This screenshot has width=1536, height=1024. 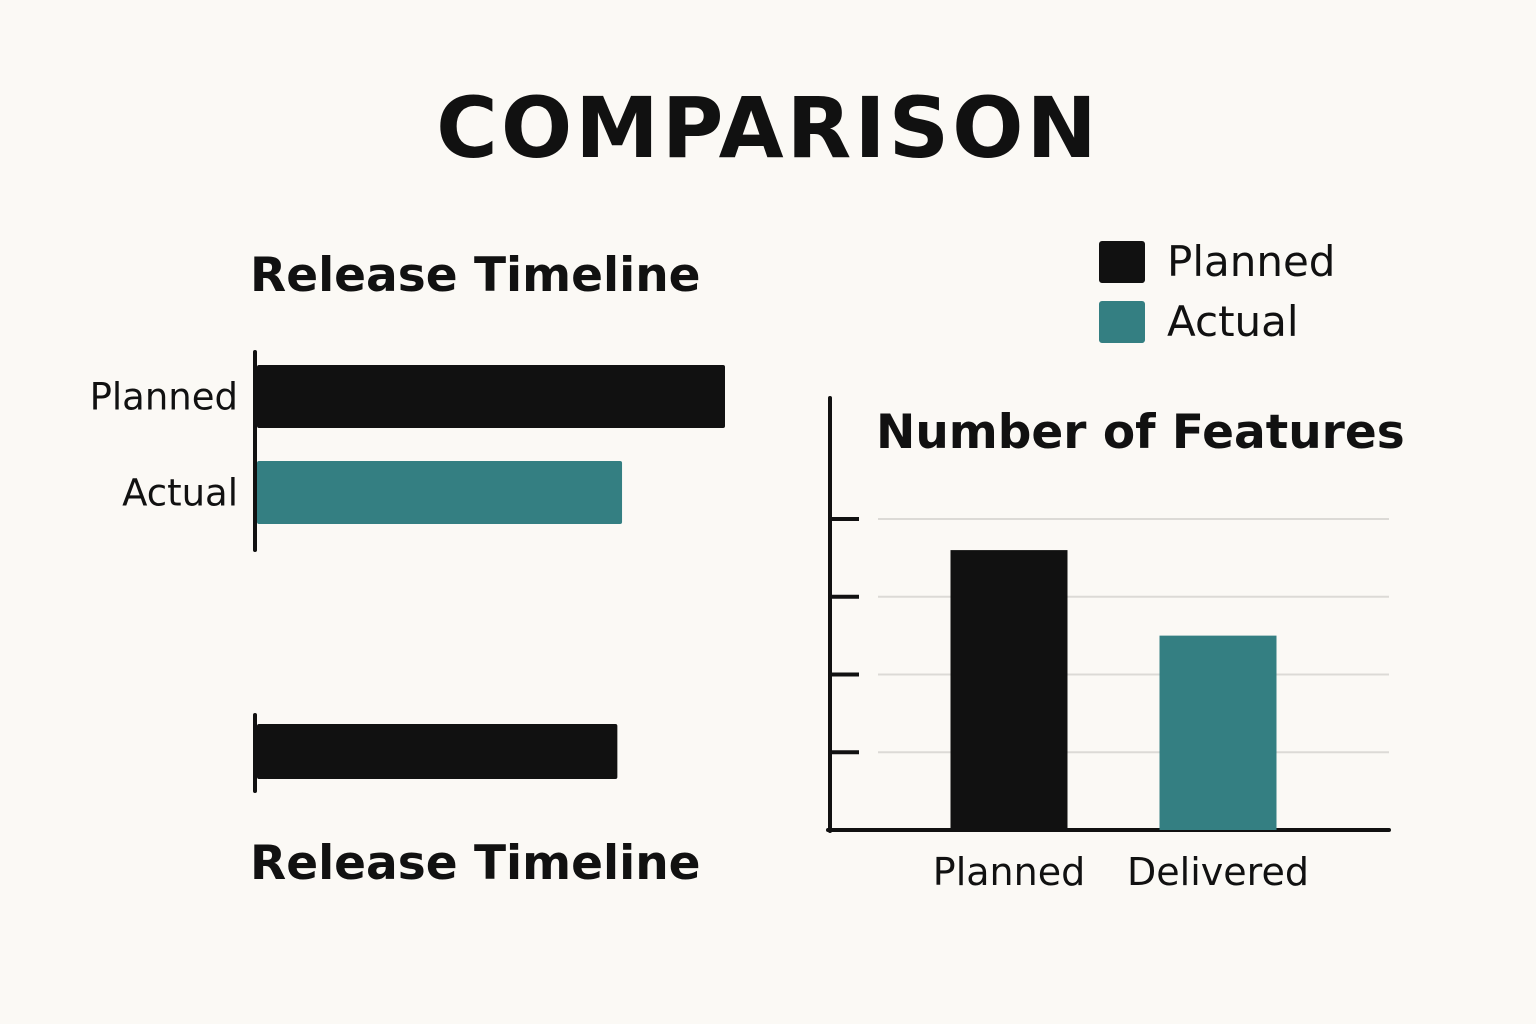 What do you see at coordinates (1140, 432) in the screenshot?
I see `features-chart-title: Number of Features` at bounding box center [1140, 432].